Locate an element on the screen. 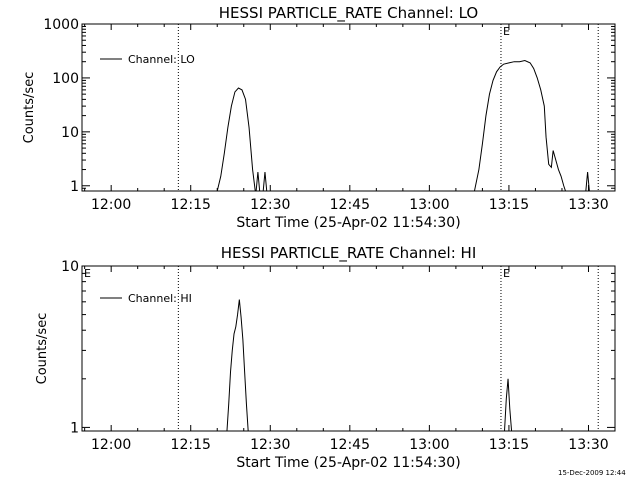 The image size is (640, 484). series-line is located at coordinates (369, 365).